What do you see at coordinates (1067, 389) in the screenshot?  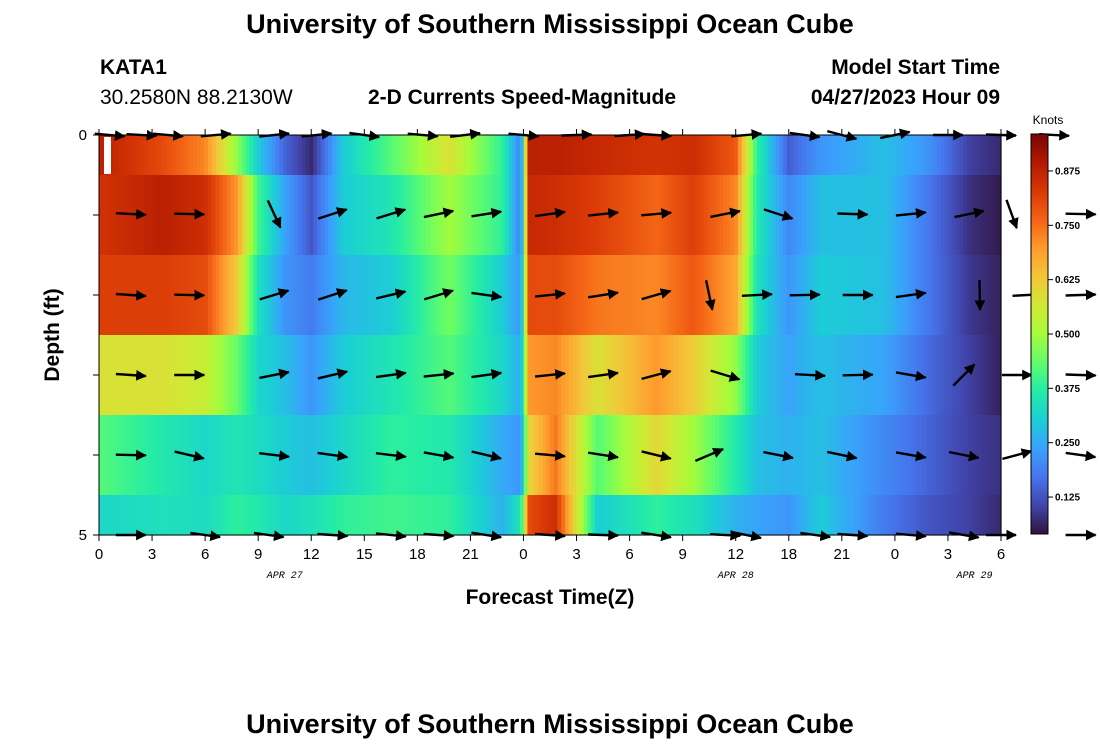 I see `colorbar-tick-label: 0.375` at bounding box center [1067, 389].